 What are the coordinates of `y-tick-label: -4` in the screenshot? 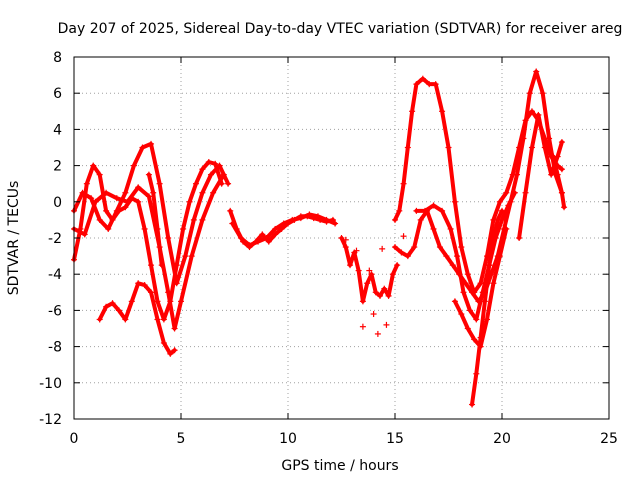 It's located at (55, 275).